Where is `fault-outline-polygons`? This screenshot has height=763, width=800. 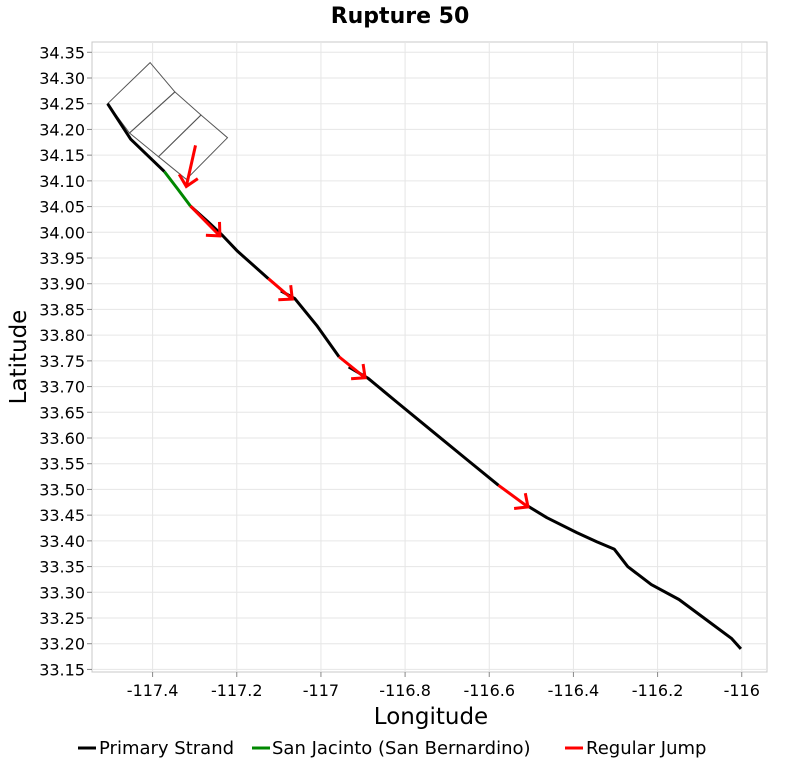 fault-outline-polygons is located at coordinates (167, 120).